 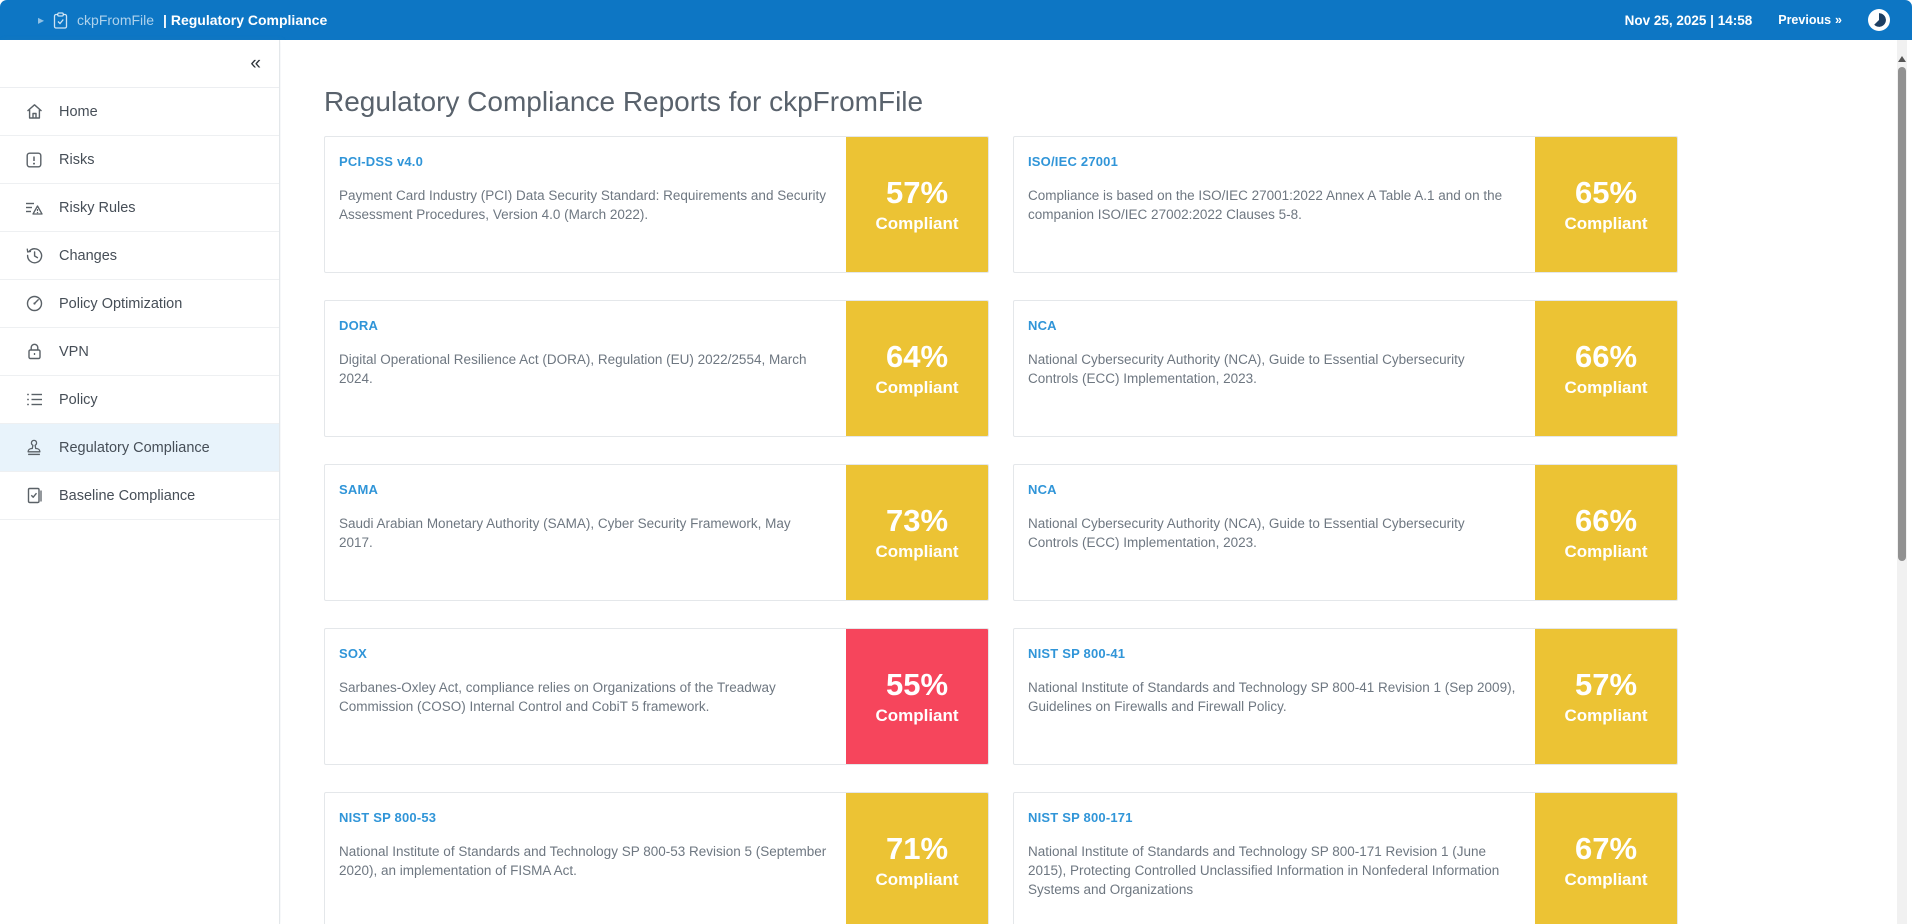 I want to click on home-icon, so click(x=34, y=112).